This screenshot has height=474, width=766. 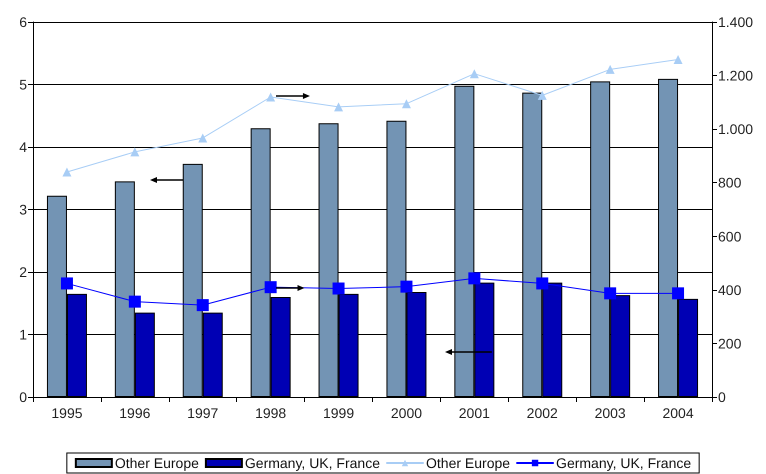 What do you see at coordinates (23, 210) in the screenshot?
I see `y-tick-label: 3` at bounding box center [23, 210].